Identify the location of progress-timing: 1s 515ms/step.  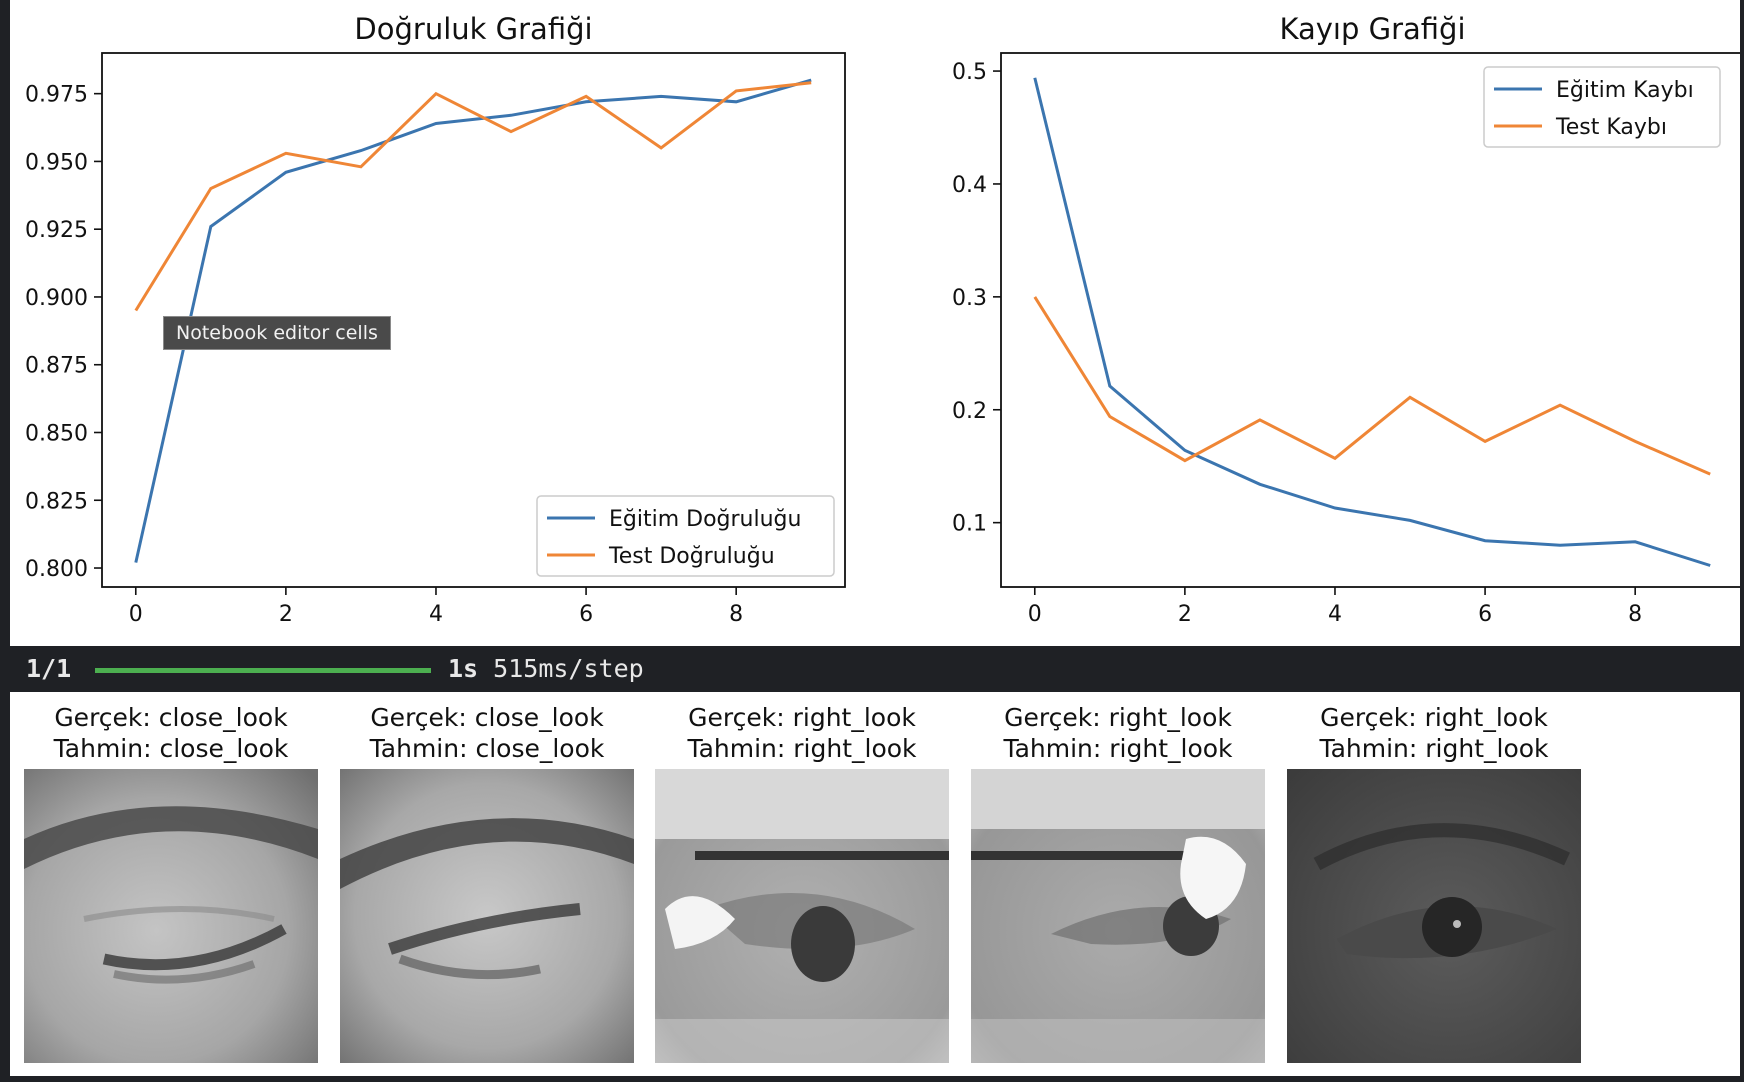
(546, 668).